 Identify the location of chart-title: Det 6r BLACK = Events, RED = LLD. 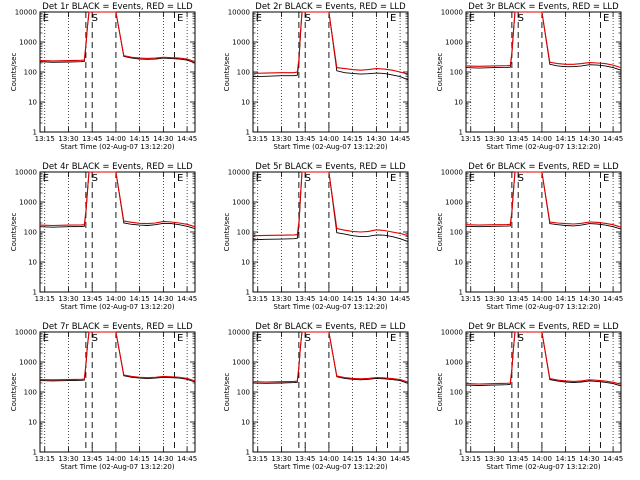
(543, 167).